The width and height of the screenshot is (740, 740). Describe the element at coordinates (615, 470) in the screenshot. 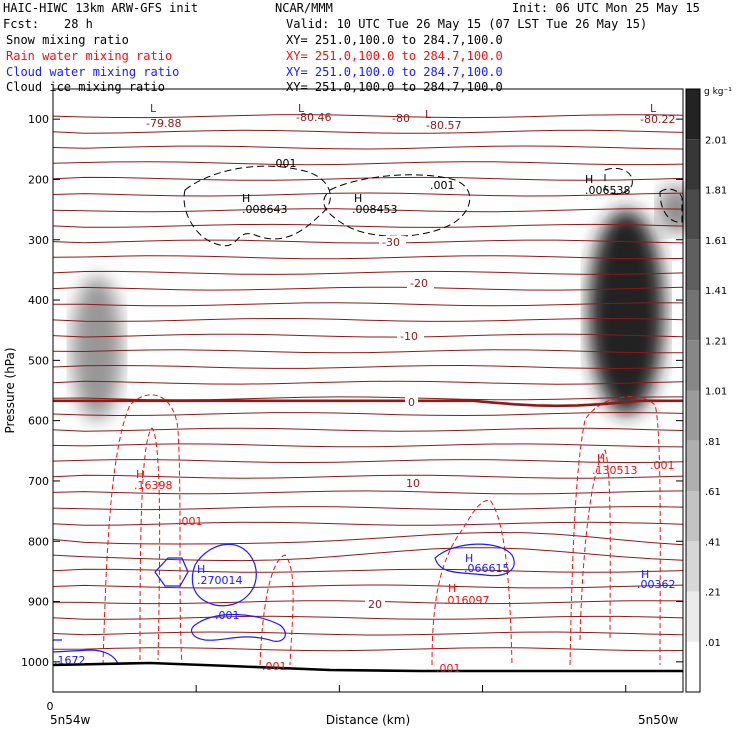

I see `rain-max-value-1: .130513` at that location.